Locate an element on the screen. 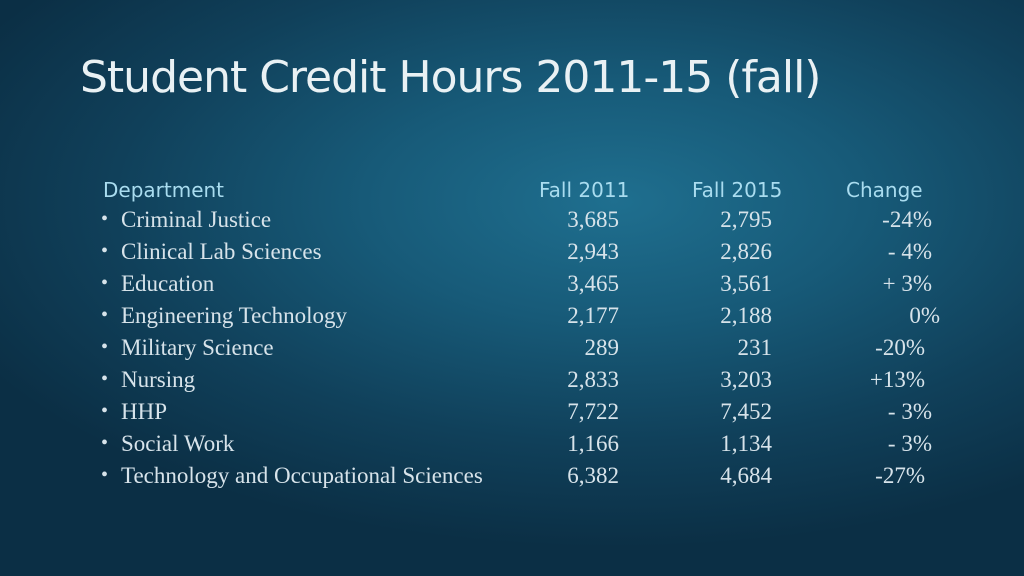 This screenshot has height=576, width=1024. change-cell: +13% is located at coordinates (897, 379).